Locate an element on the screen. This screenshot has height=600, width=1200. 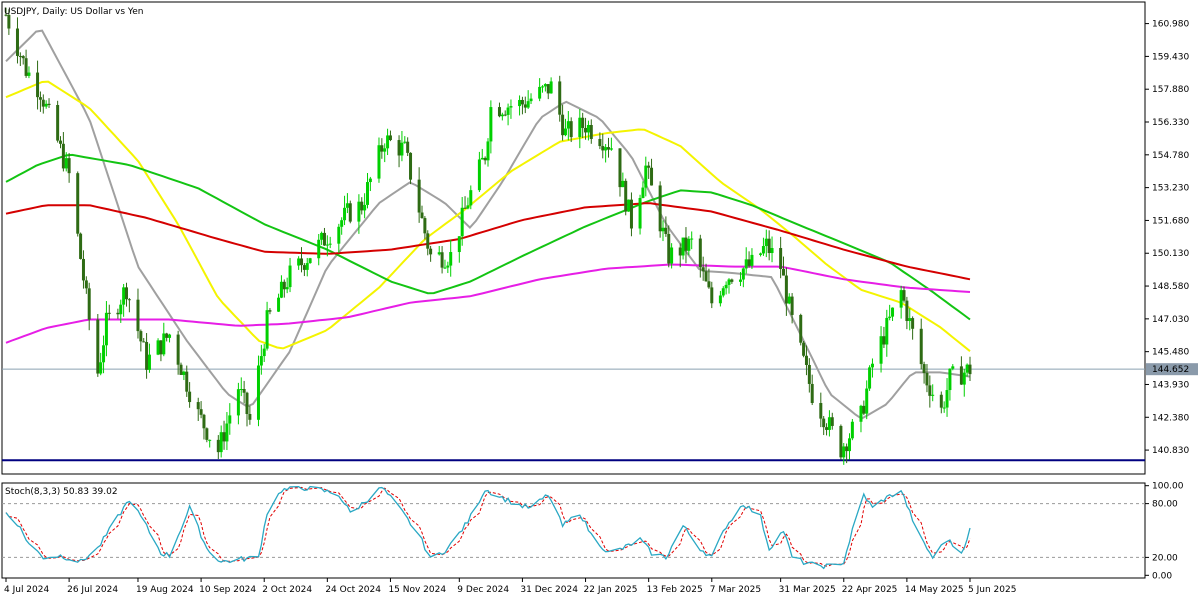
price-tick-label: 142.380 is located at coordinates (1170, 418).